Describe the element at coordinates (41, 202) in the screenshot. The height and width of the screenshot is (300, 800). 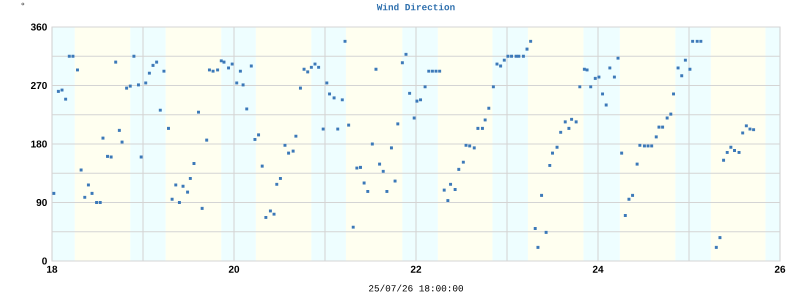
I see `y-tick-label: 90` at that location.